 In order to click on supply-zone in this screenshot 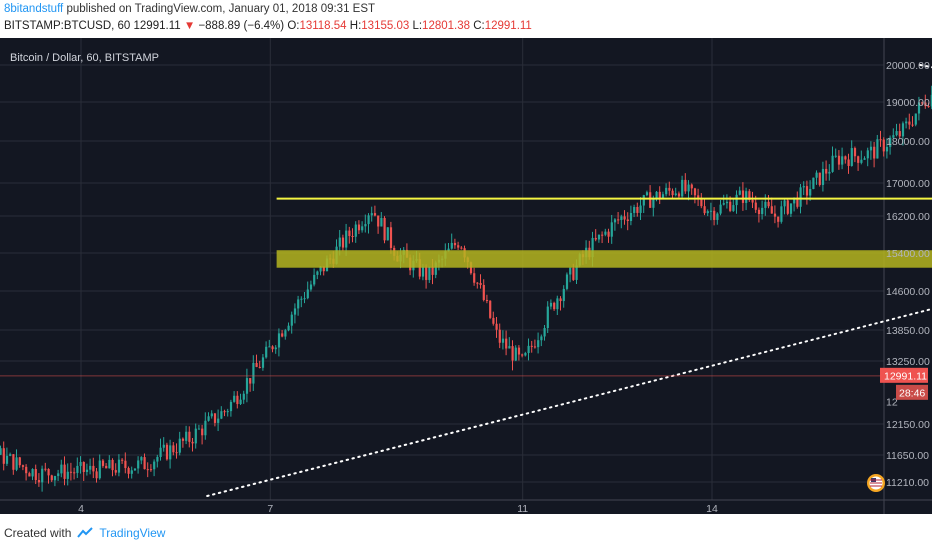, I will do `click(604, 259)`.